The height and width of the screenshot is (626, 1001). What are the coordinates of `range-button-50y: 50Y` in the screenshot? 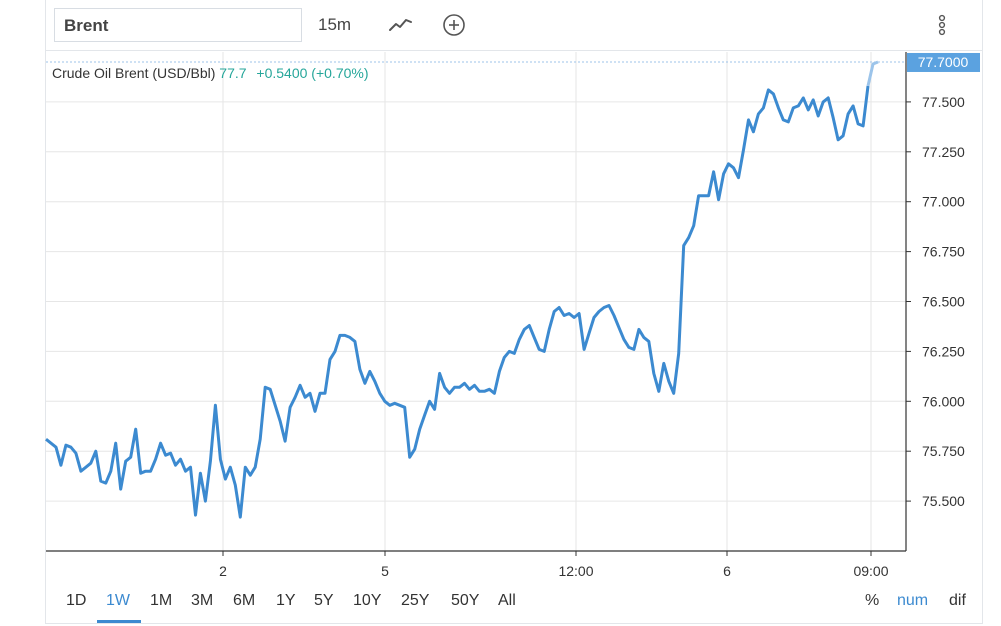 It's located at (465, 600).